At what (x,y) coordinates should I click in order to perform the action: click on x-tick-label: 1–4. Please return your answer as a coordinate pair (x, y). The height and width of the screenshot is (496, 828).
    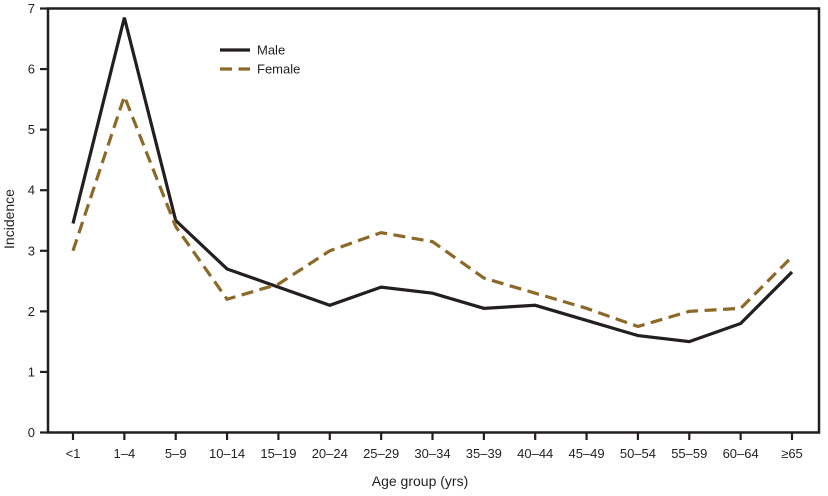
    Looking at the image, I should click on (125, 453).